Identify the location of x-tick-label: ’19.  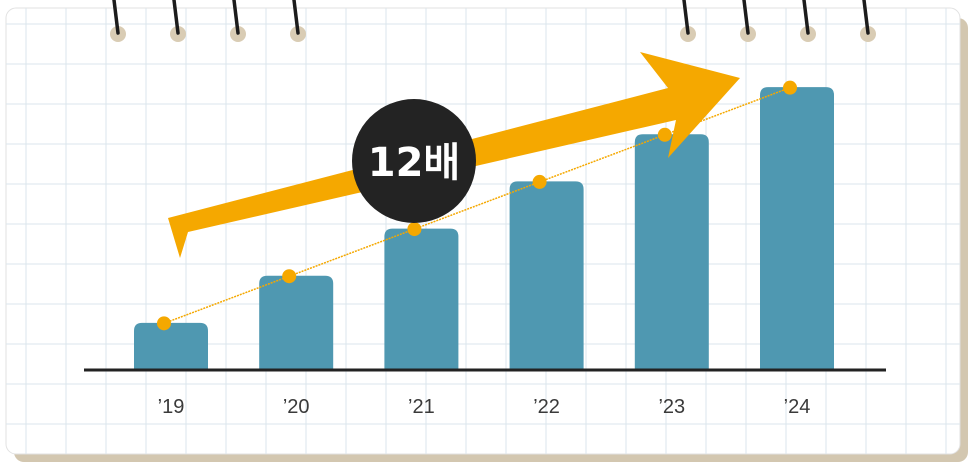
(171, 407).